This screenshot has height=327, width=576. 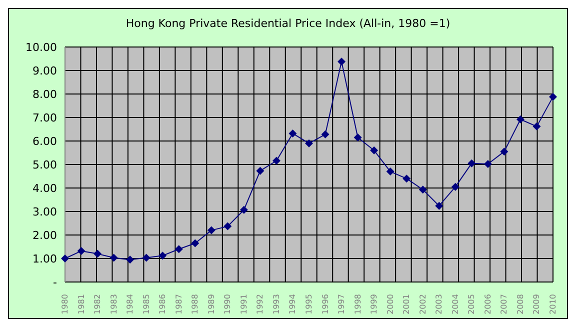 I want to click on x-tick-label: 1985, so click(x=146, y=304).